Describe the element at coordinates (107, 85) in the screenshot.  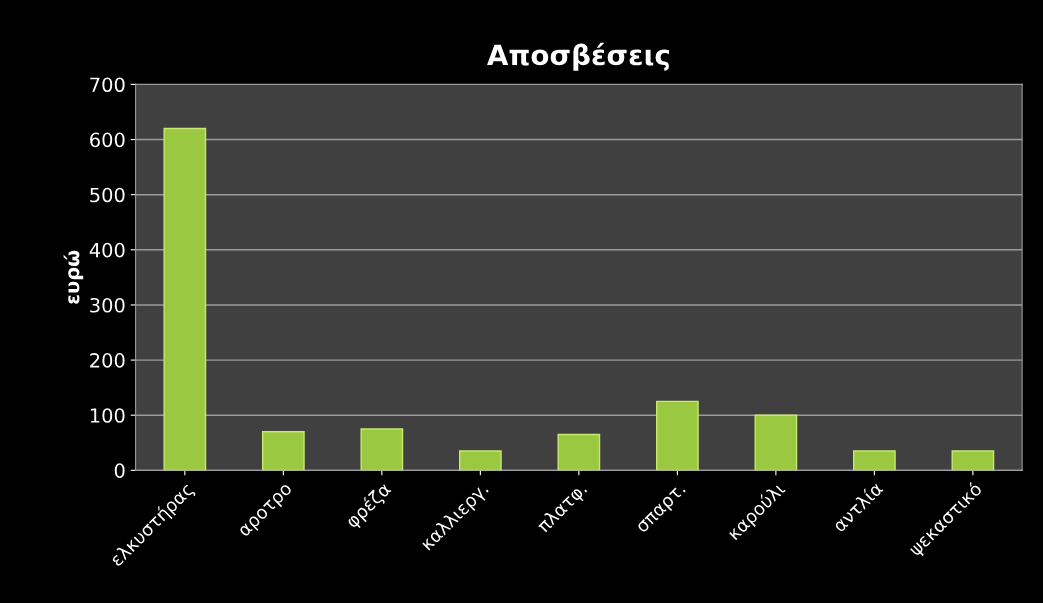
I see `y-tick-label: 700` at that location.